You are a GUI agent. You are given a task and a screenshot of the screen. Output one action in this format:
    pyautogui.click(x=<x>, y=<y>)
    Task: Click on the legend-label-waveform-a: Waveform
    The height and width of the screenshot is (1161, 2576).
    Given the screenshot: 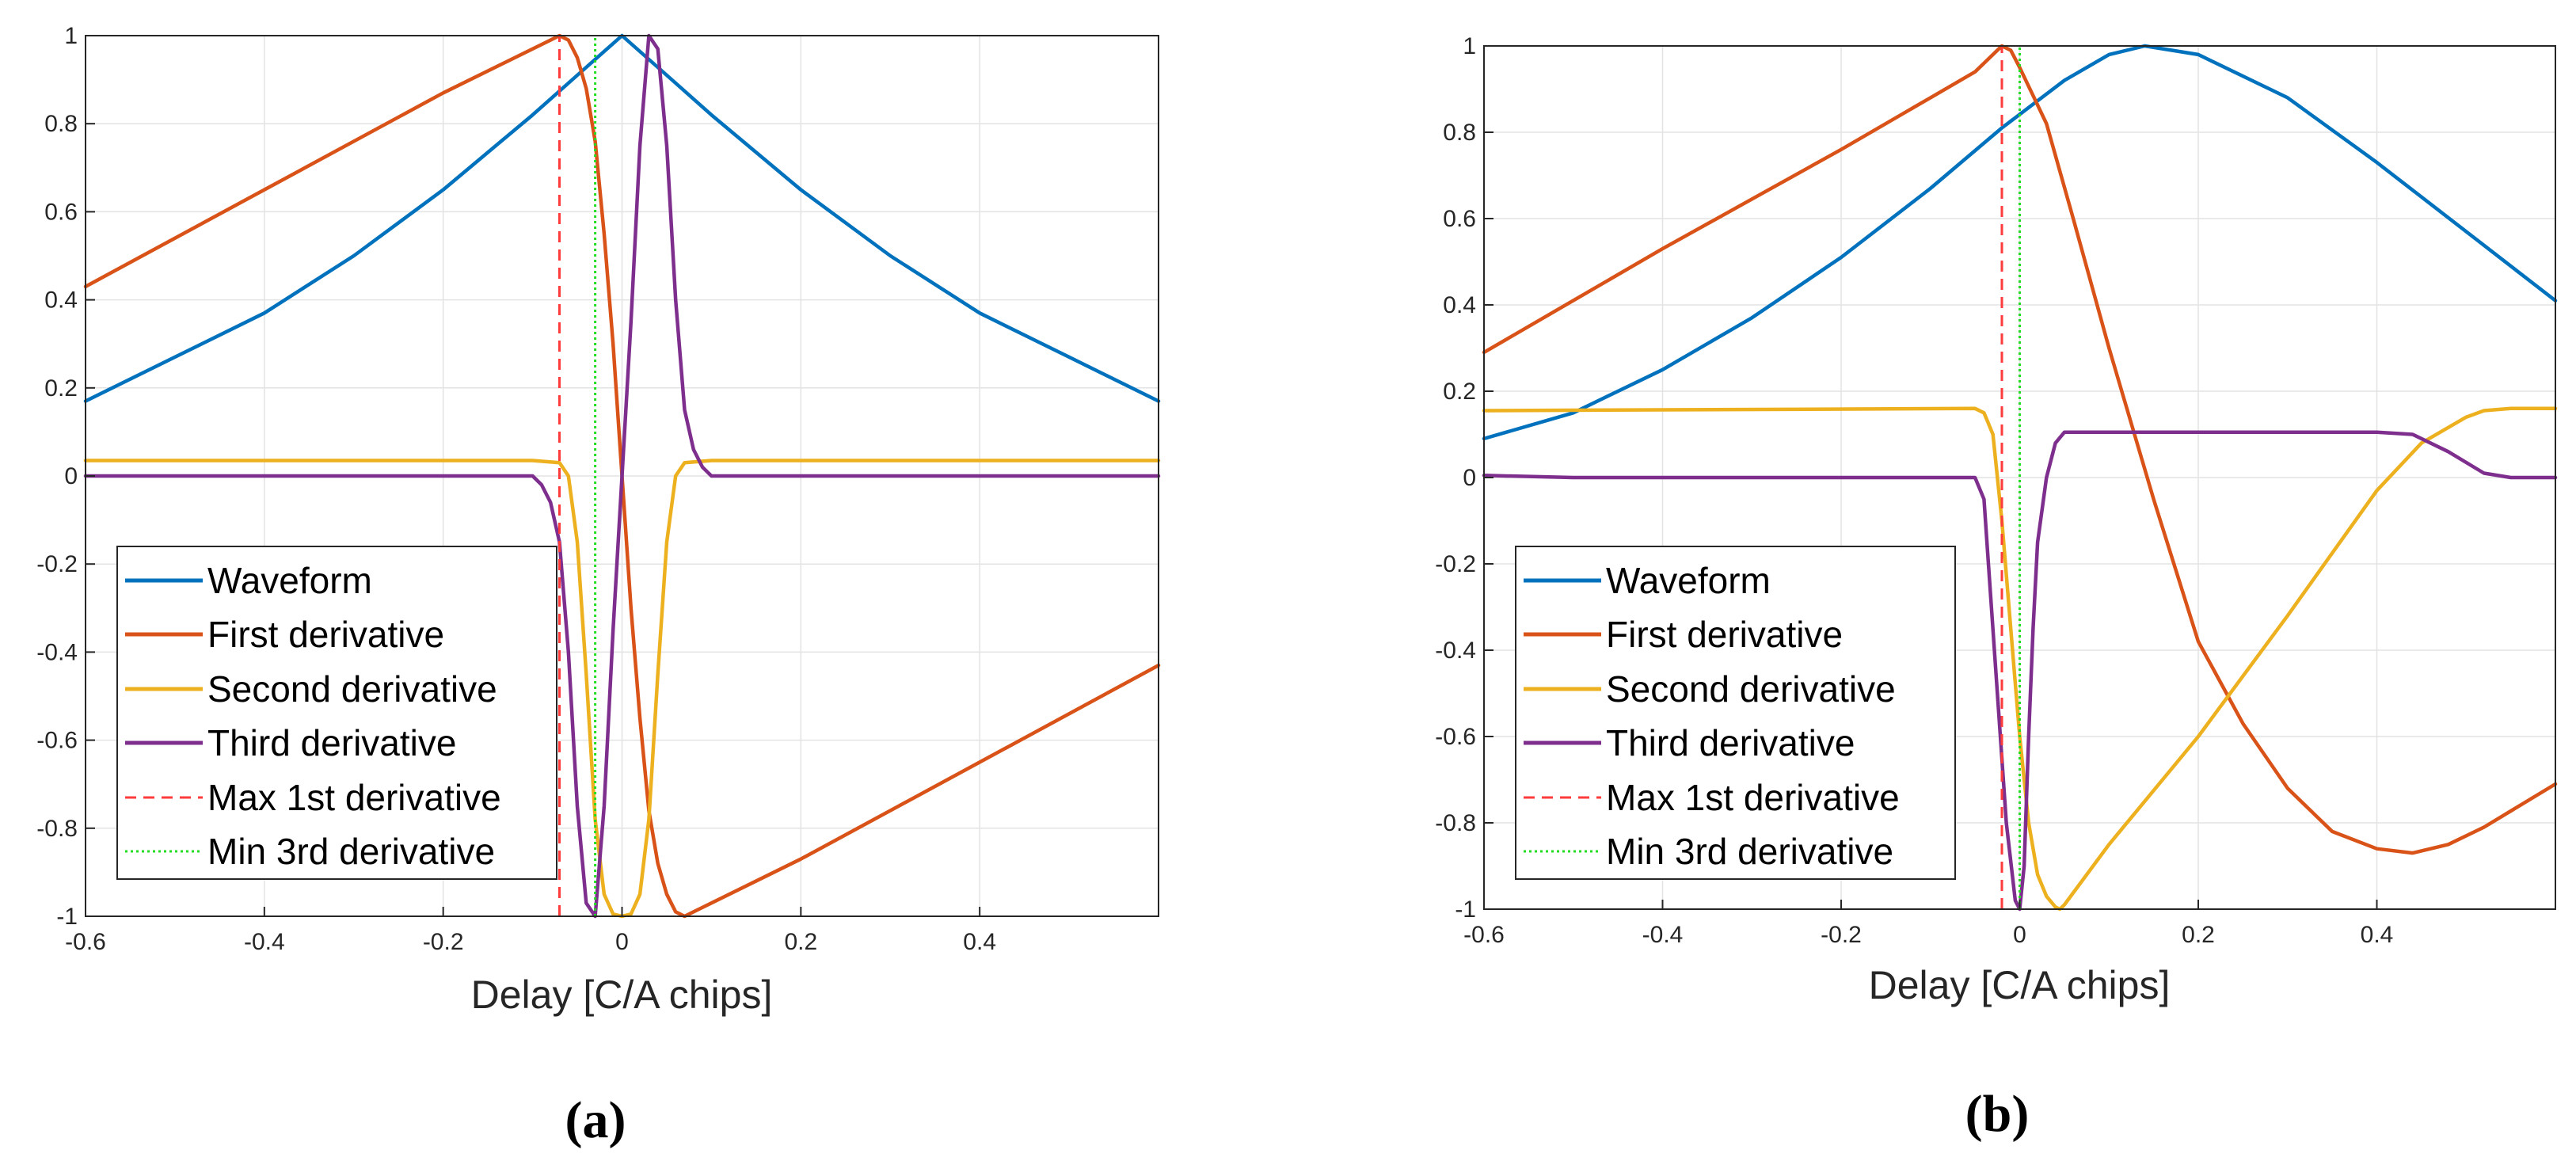 What is the action you would take?
    pyautogui.click(x=289, y=580)
    